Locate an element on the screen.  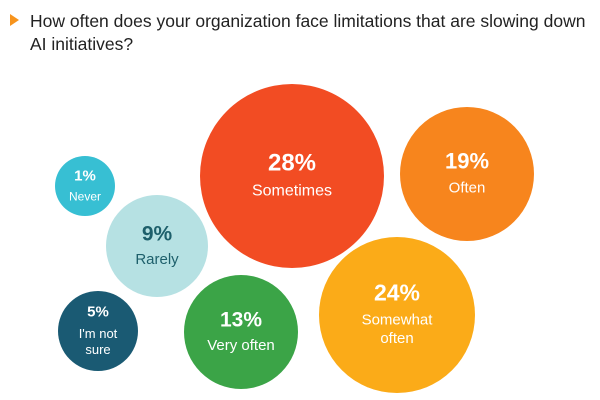
bubble-circle-somewhat-often is located at coordinates (397, 315).